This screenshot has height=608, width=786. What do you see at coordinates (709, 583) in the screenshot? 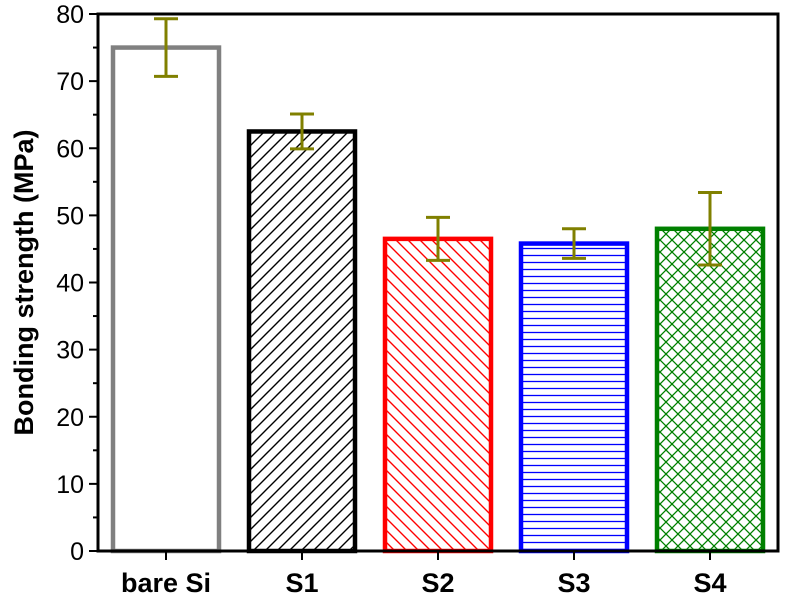
I see `x-tick-label: S4` at bounding box center [709, 583].